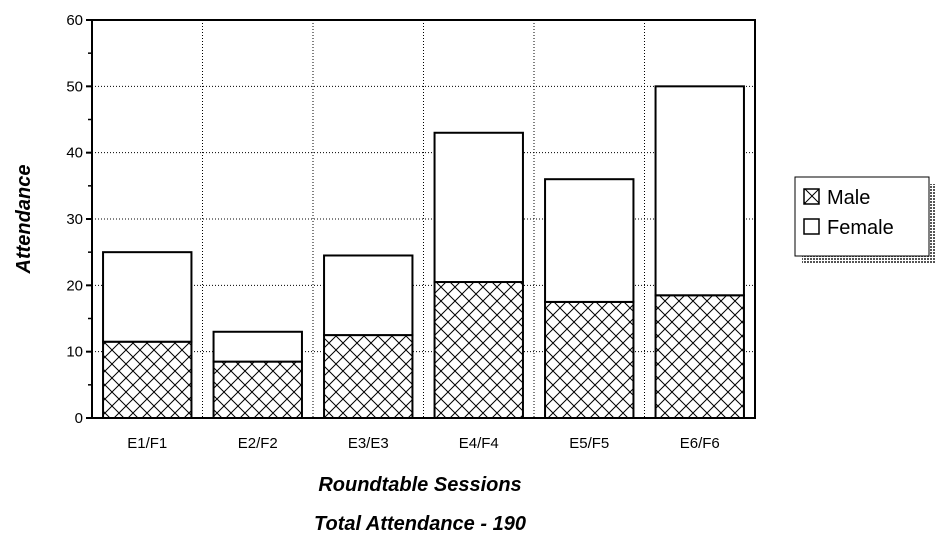  Describe the element at coordinates (860, 228) in the screenshot. I see `legend-label-female: Female` at that location.